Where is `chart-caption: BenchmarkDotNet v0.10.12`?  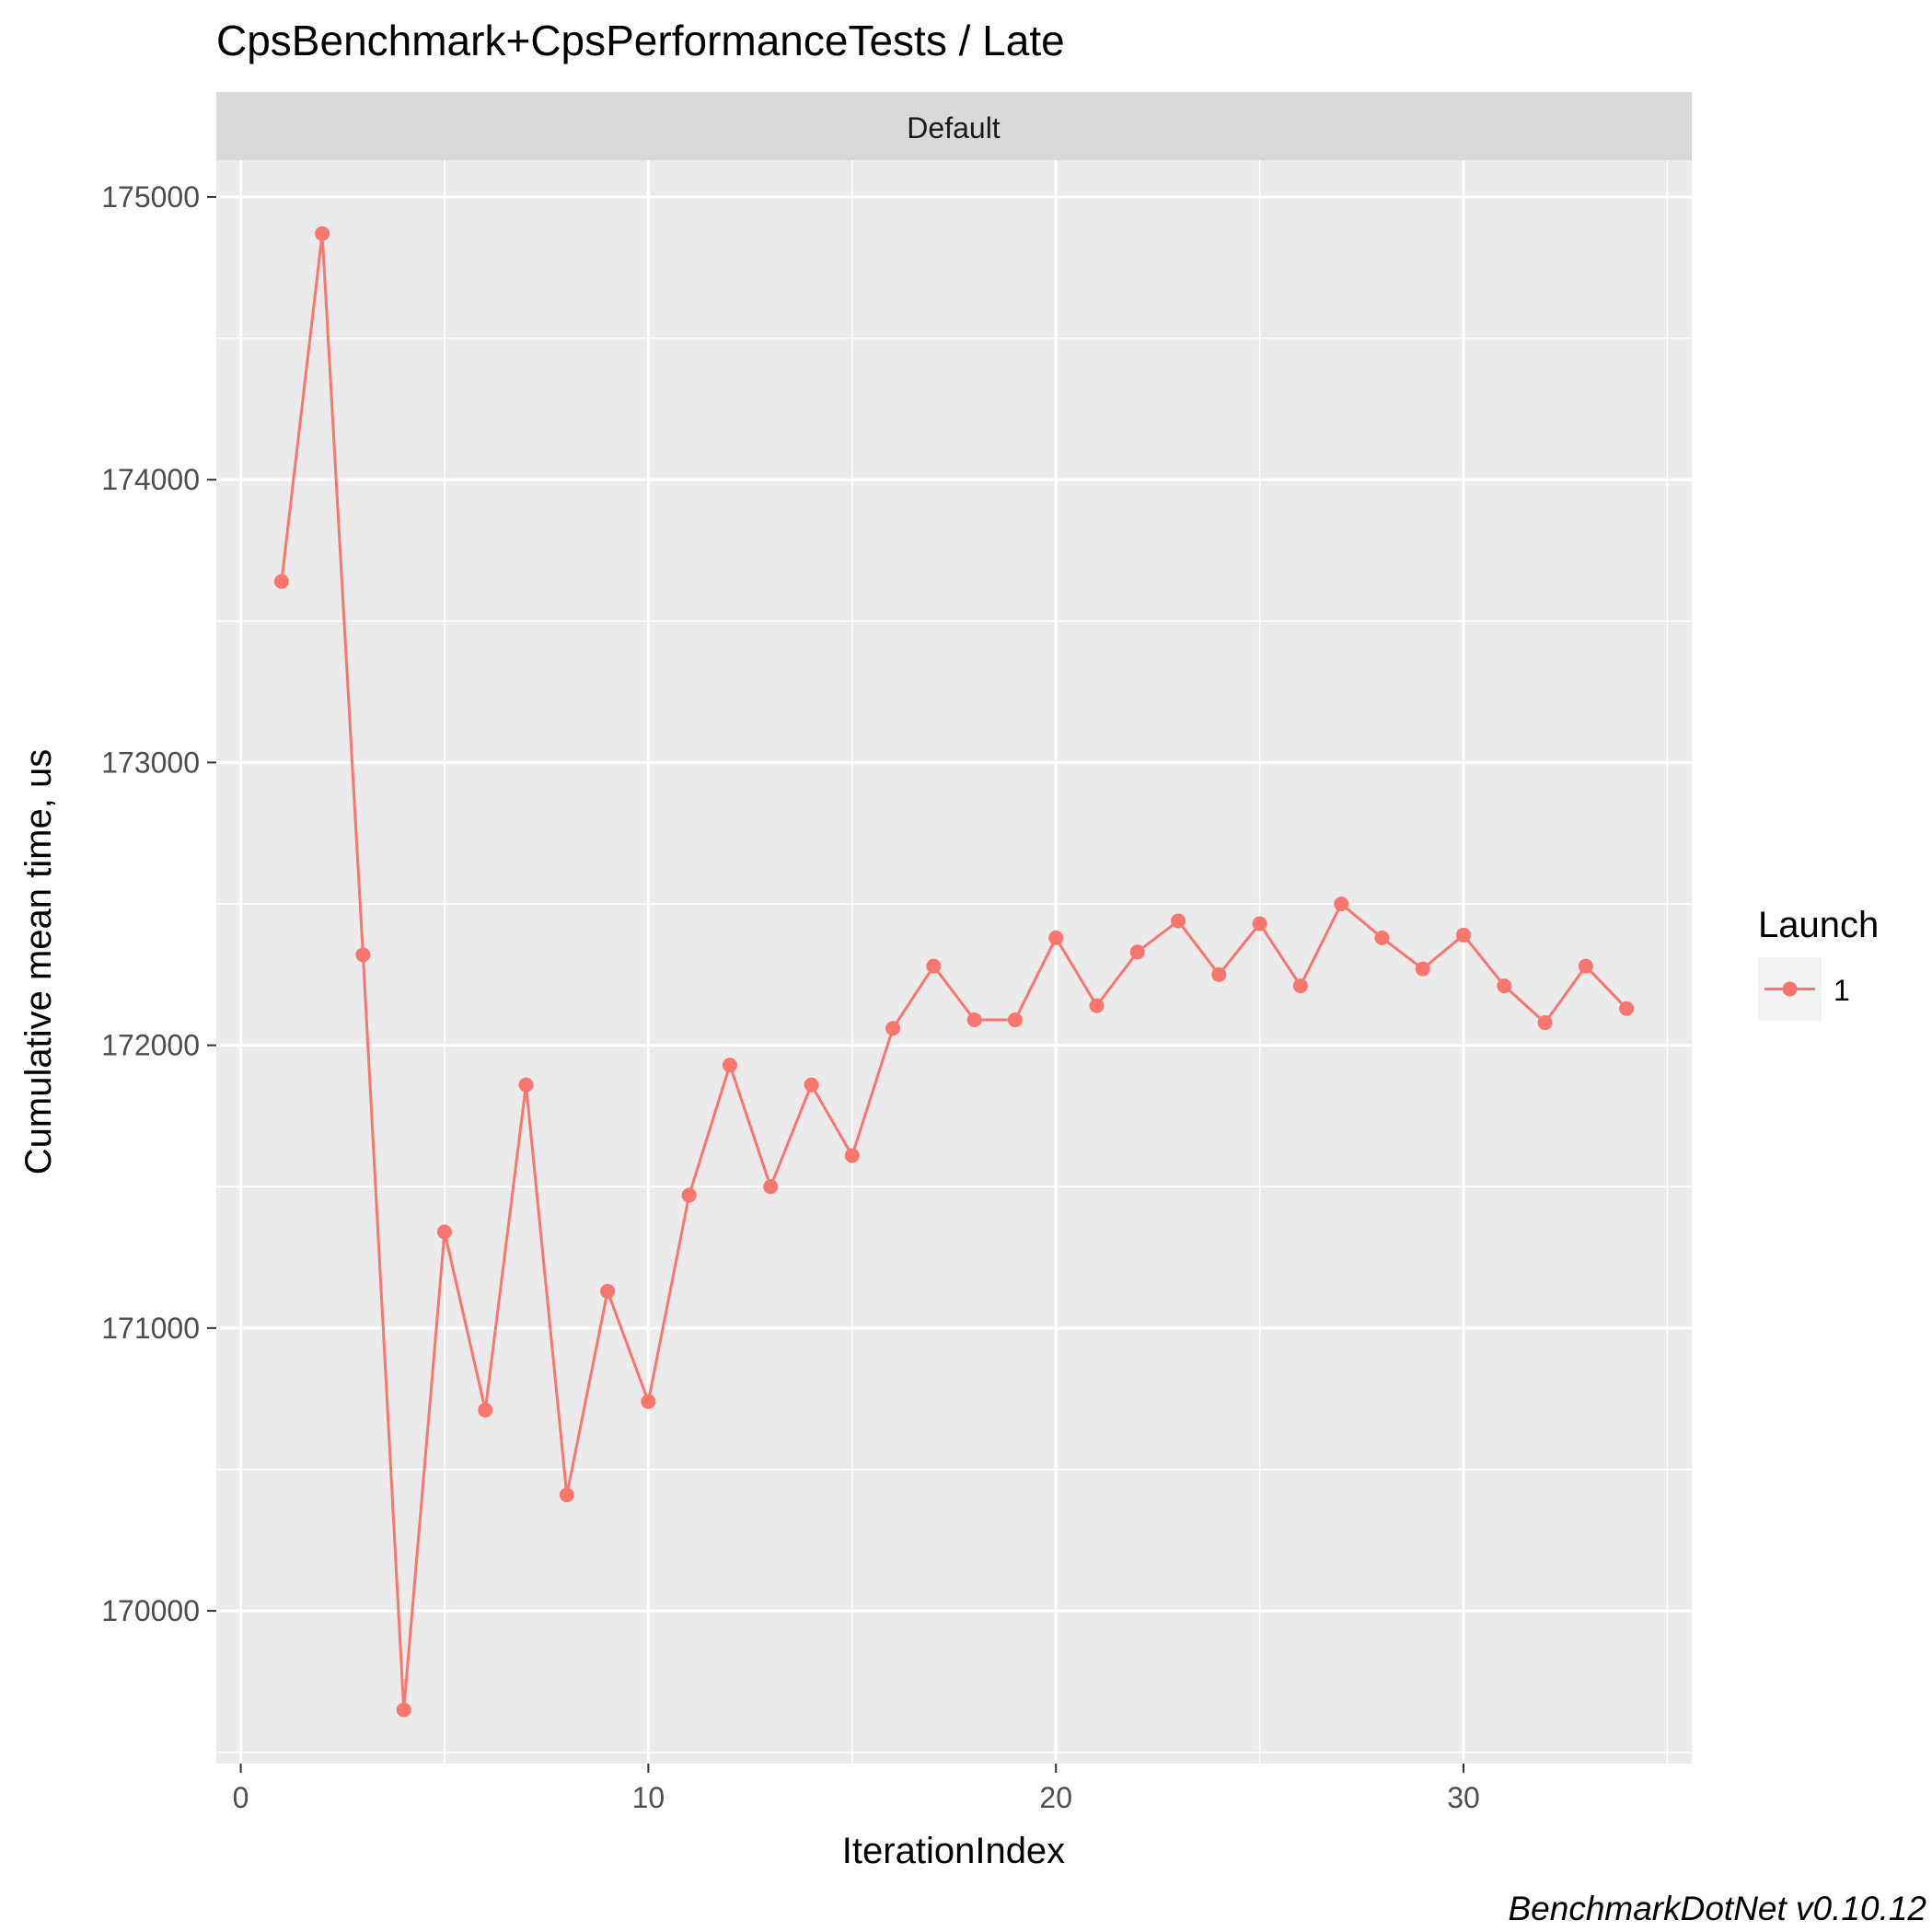
chart-caption: BenchmarkDotNet v0.10.12 is located at coordinates (1717, 1909).